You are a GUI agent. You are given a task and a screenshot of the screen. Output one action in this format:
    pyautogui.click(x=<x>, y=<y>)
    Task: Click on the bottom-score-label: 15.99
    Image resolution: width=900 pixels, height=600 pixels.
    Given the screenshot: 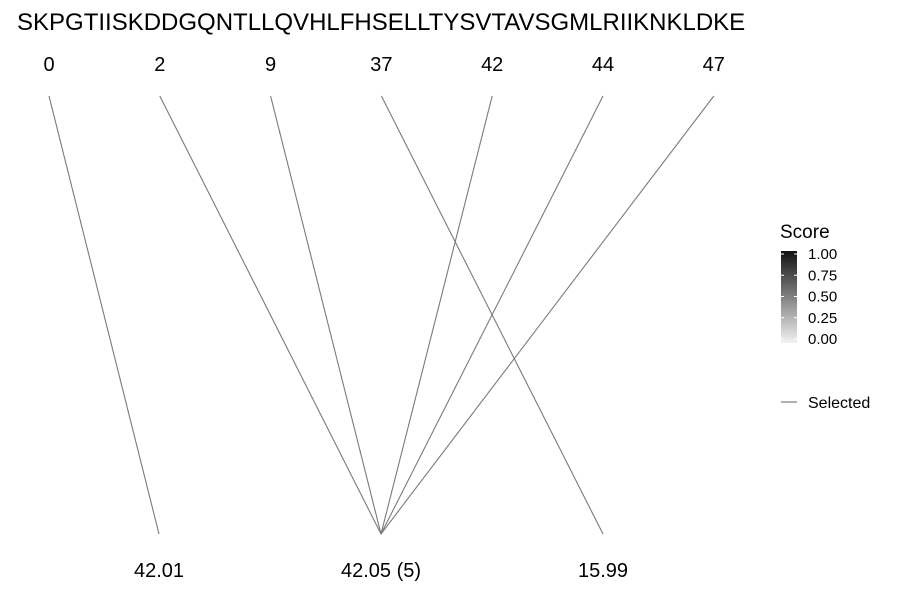 What is the action you would take?
    pyautogui.click(x=603, y=571)
    